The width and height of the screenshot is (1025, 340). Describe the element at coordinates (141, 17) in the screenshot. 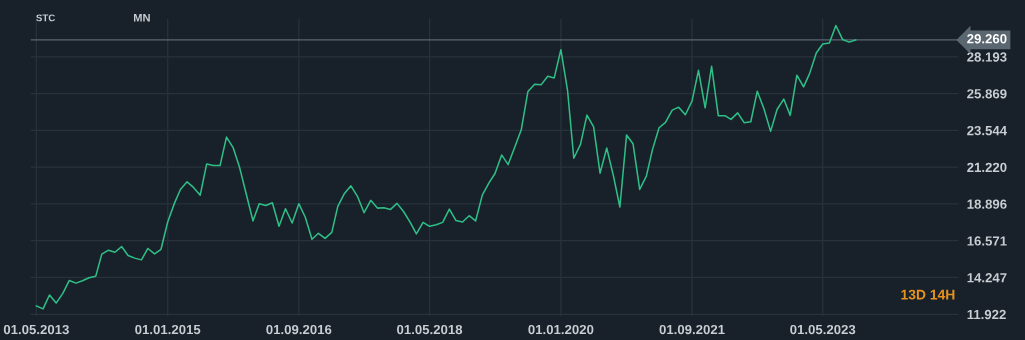

I see `annotation: MN` at that location.